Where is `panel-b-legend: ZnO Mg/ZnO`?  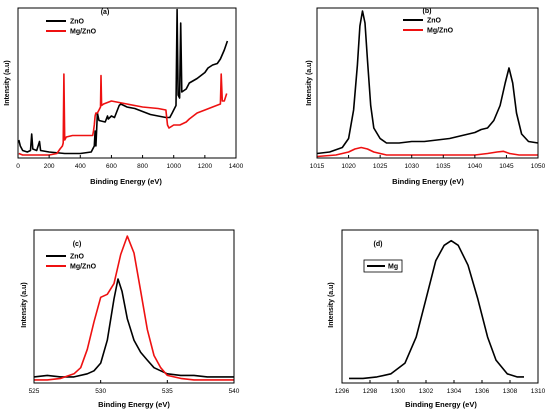 panel-b-legend: ZnO Mg/ZnO is located at coordinates (428, 26).